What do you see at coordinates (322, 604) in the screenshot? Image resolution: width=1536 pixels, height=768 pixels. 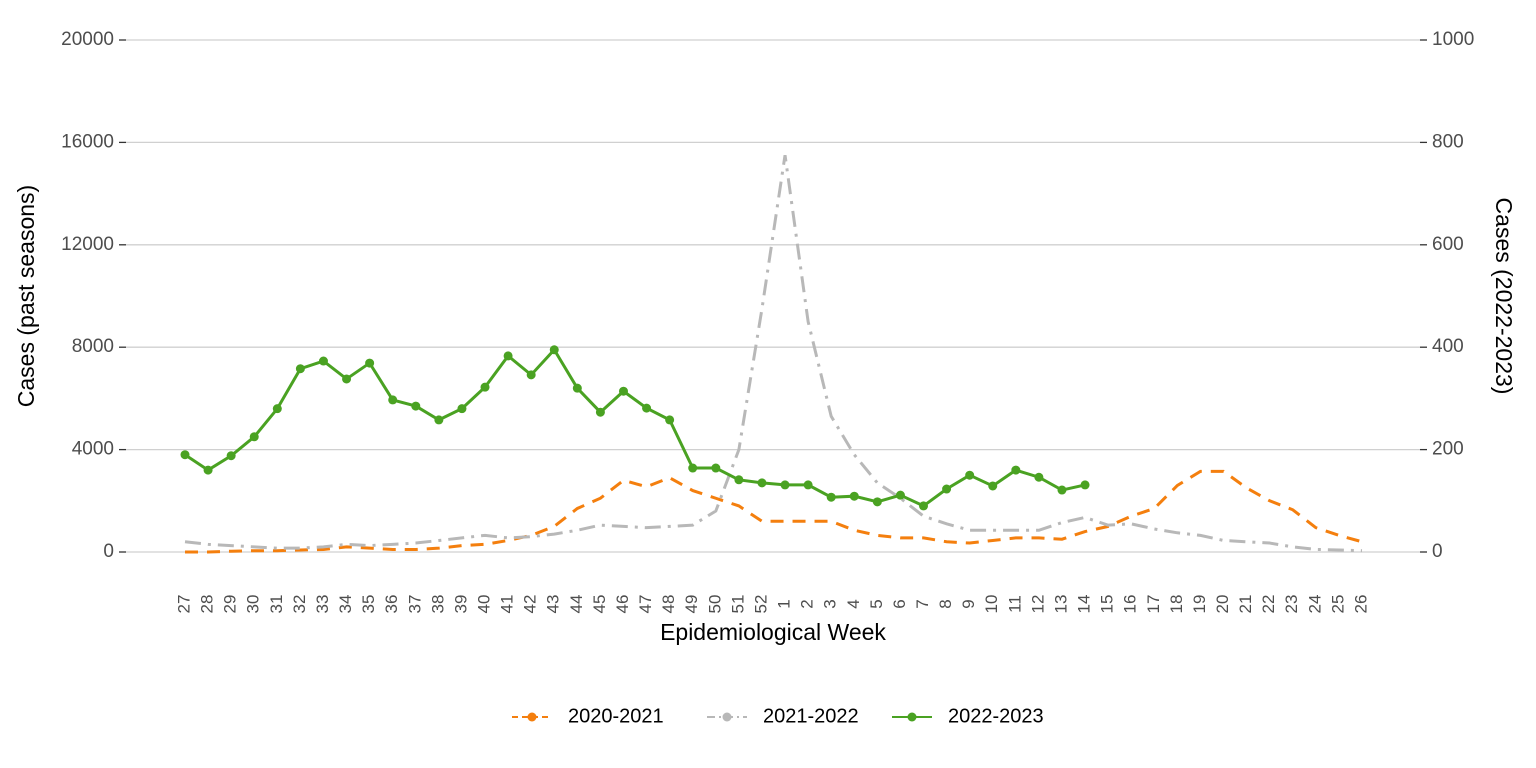 I see `x-tick-label: 33` at bounding box center [322, 604].